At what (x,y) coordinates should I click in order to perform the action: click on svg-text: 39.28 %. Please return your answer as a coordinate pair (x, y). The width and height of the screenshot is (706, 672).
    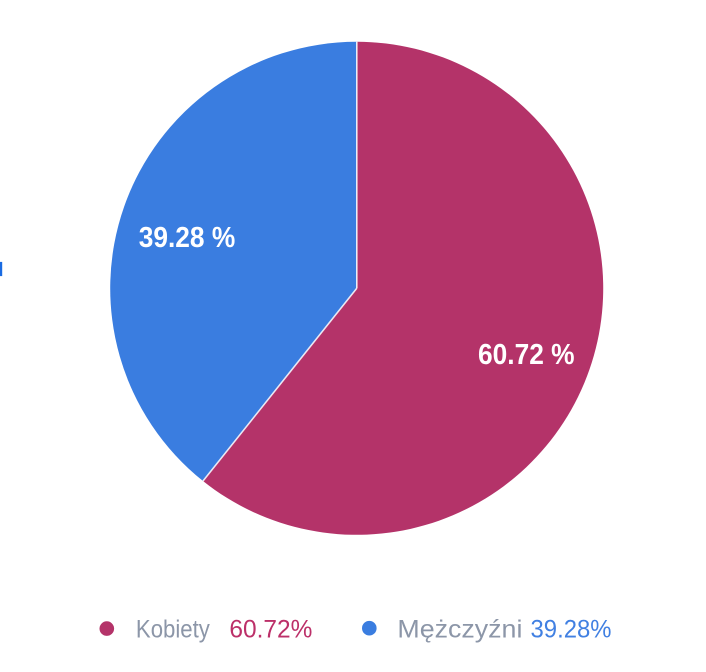
    Looking at the image, I should click on (187, 238).